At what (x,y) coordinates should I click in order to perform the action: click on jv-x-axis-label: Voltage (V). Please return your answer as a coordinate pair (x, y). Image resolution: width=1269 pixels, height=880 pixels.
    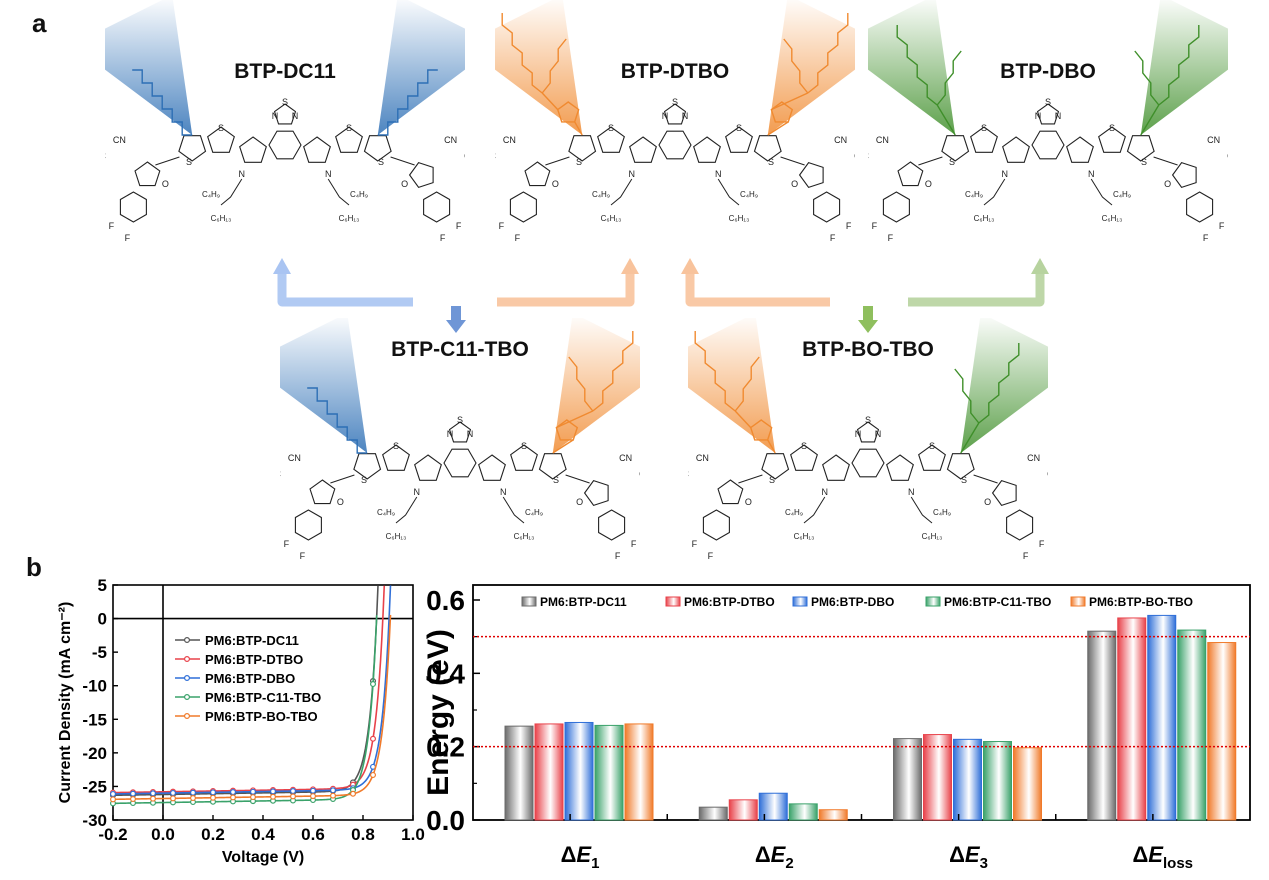
    Looking at the image, I should click on (263, 857).